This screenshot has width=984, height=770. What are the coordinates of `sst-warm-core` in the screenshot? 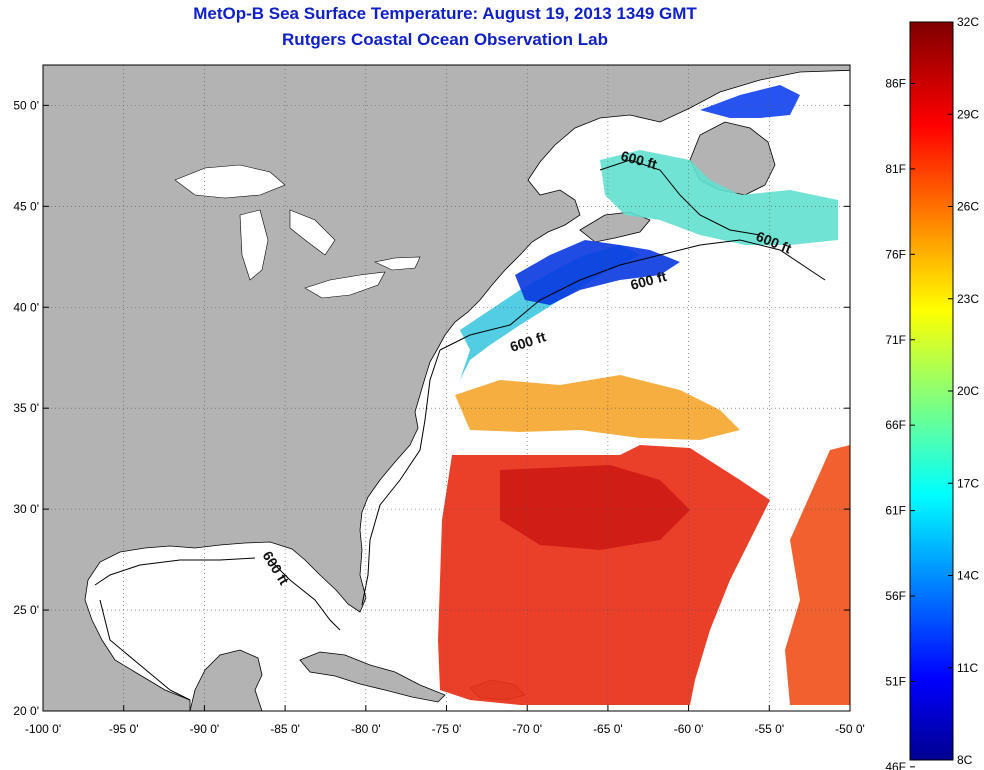 It's located at (595, 507).